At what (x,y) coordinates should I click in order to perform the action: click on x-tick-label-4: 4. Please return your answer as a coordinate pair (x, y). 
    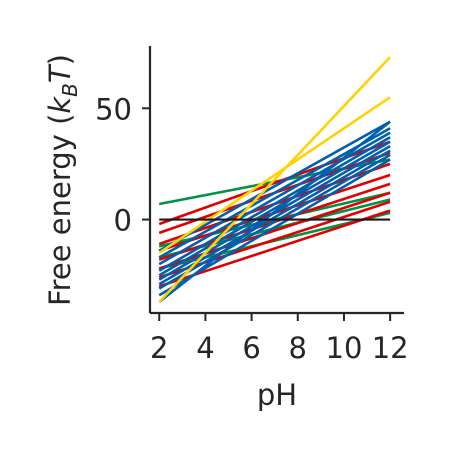
    Looking at the image, I should click on (205, 348).